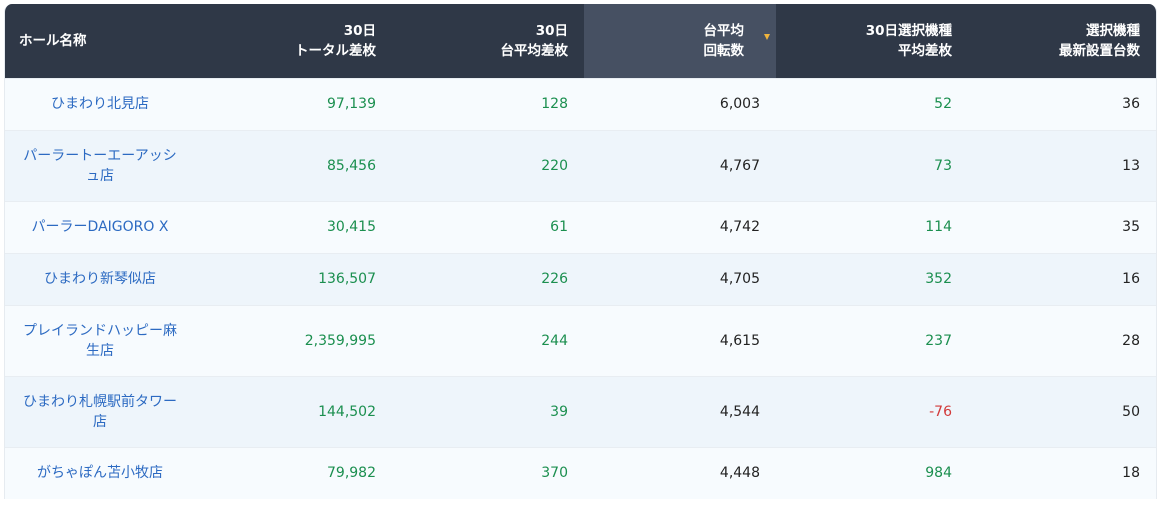 This screenshot has height=510, width=1159. I want to click on total-diff-cell: 97,139, so click(351, 104).